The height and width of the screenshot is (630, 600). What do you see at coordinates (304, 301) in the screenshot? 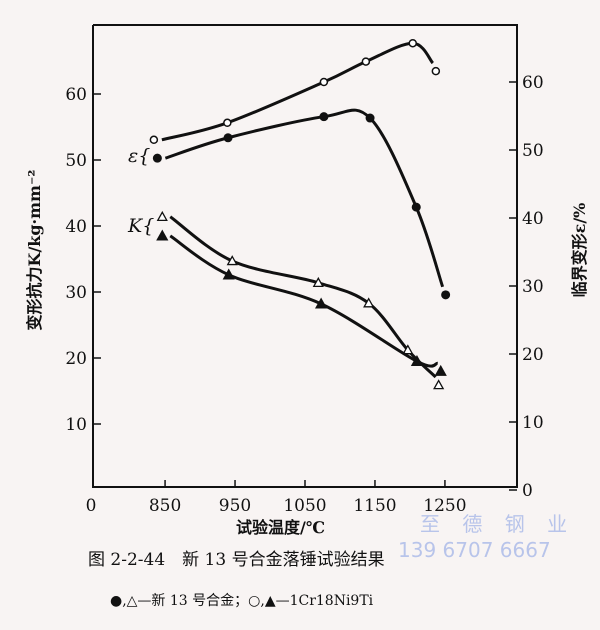
I see `series-line-filled-triangle` at bounding box center [304, 301].